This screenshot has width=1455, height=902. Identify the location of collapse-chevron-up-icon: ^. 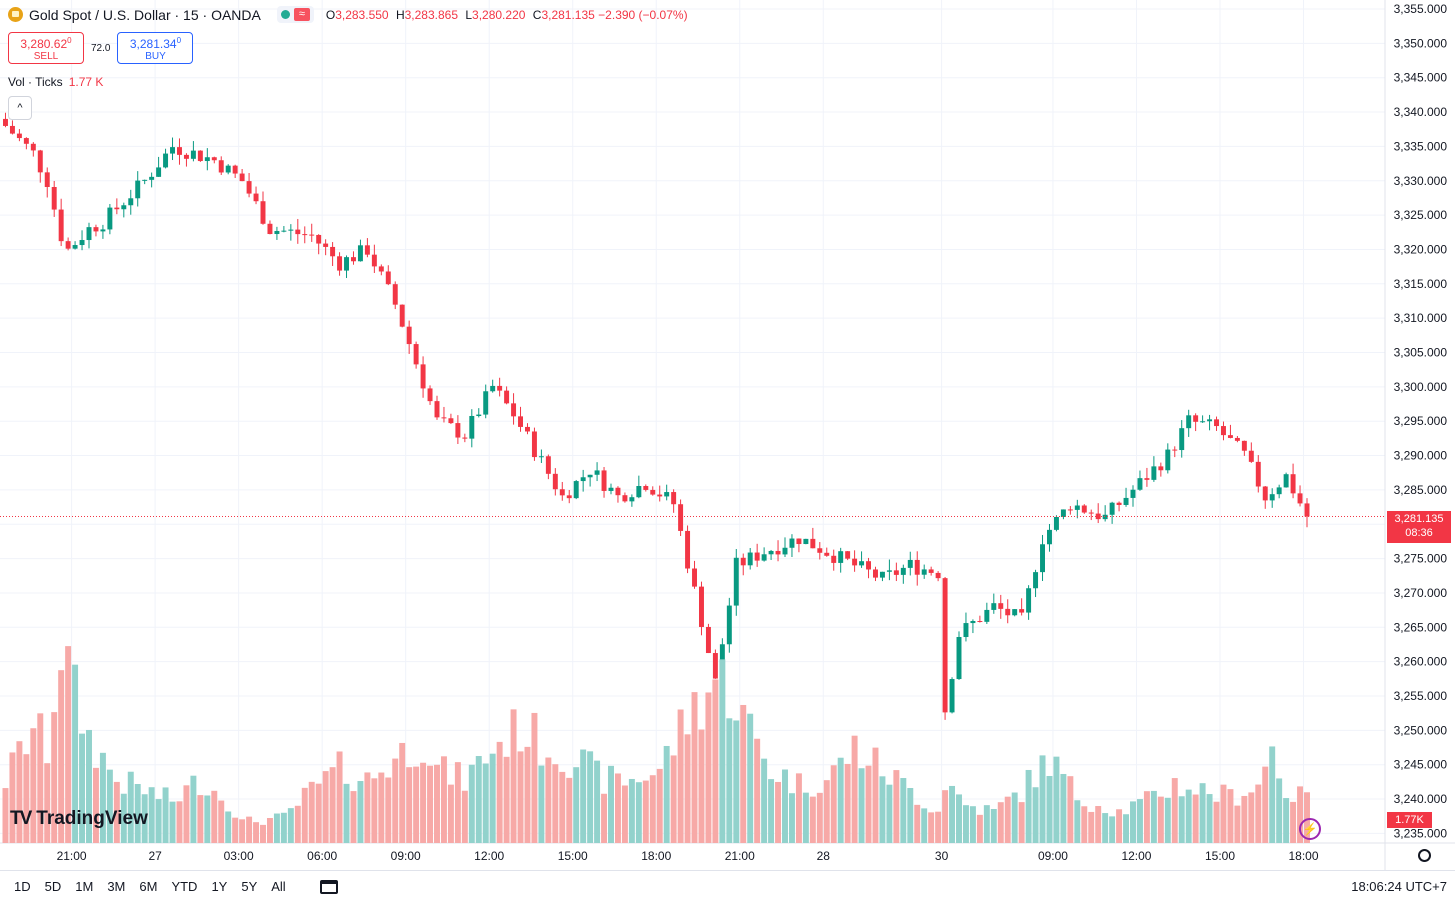
(20, 108).